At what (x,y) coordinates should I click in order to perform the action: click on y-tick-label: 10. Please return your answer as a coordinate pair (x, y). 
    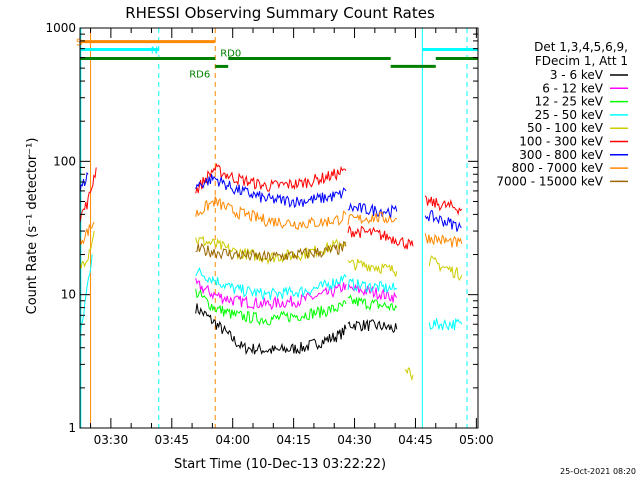
    Looking at the image, I should click on (68, 295).